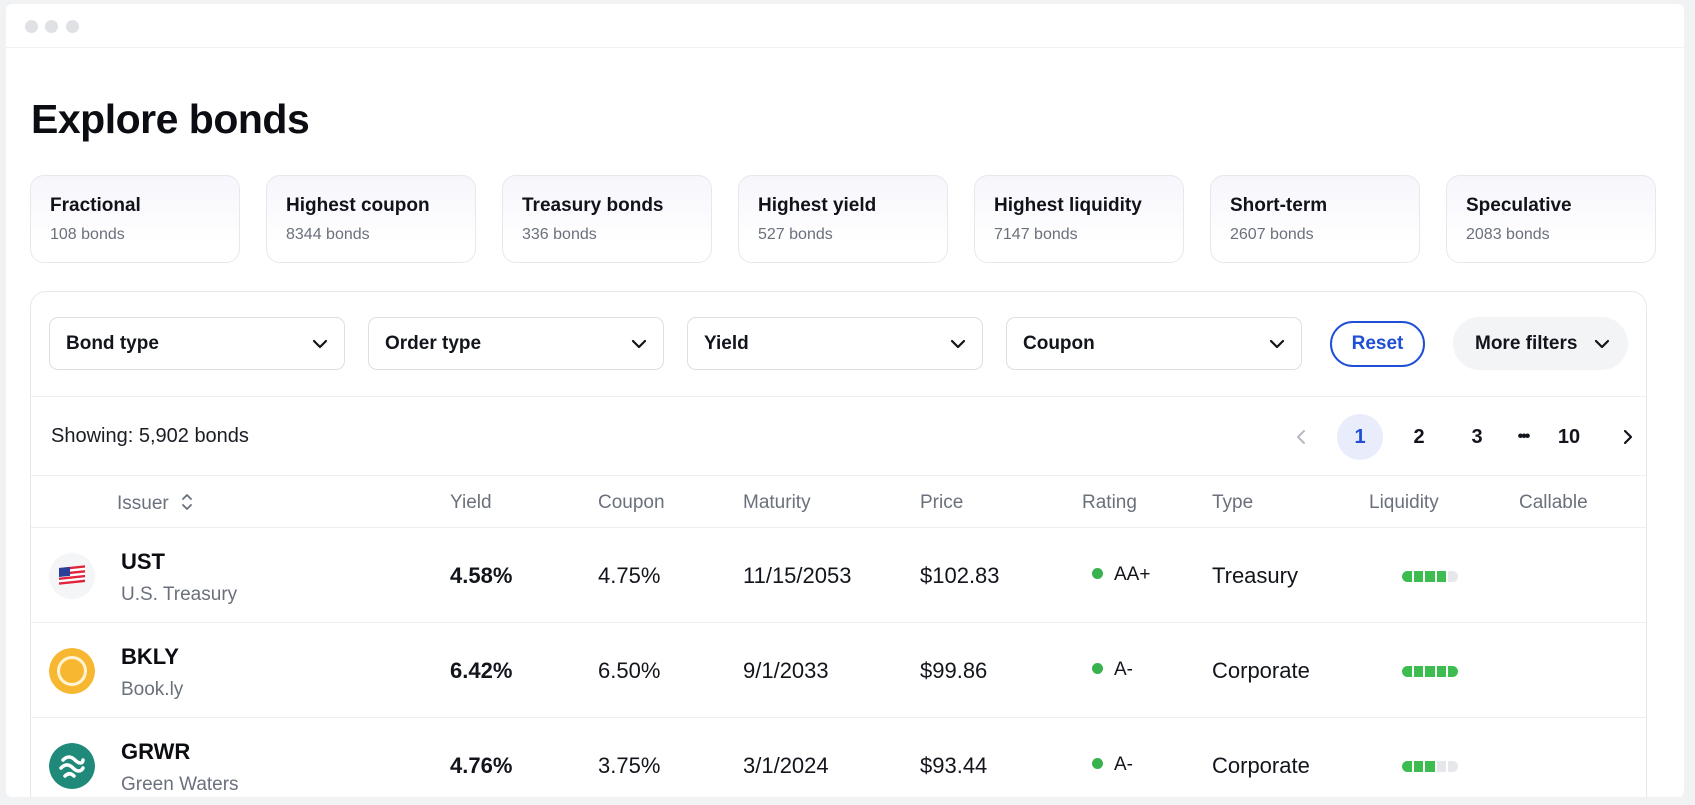  What do you see at coordinates (1477, 436) in the screenshot?
I see `page-button-3: 3` at bounding box center [1477, 436].